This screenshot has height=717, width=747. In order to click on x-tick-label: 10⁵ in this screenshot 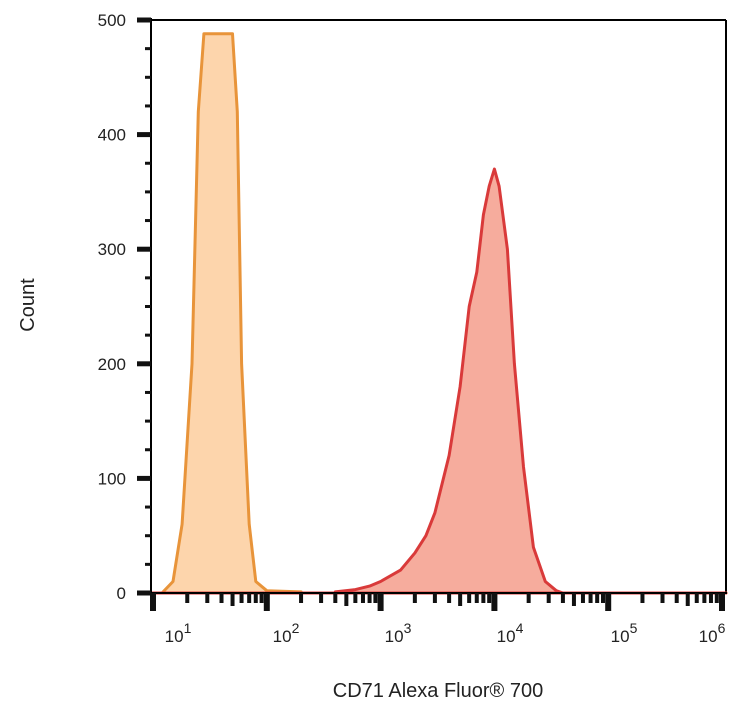, I will do `click(624, 633)`.